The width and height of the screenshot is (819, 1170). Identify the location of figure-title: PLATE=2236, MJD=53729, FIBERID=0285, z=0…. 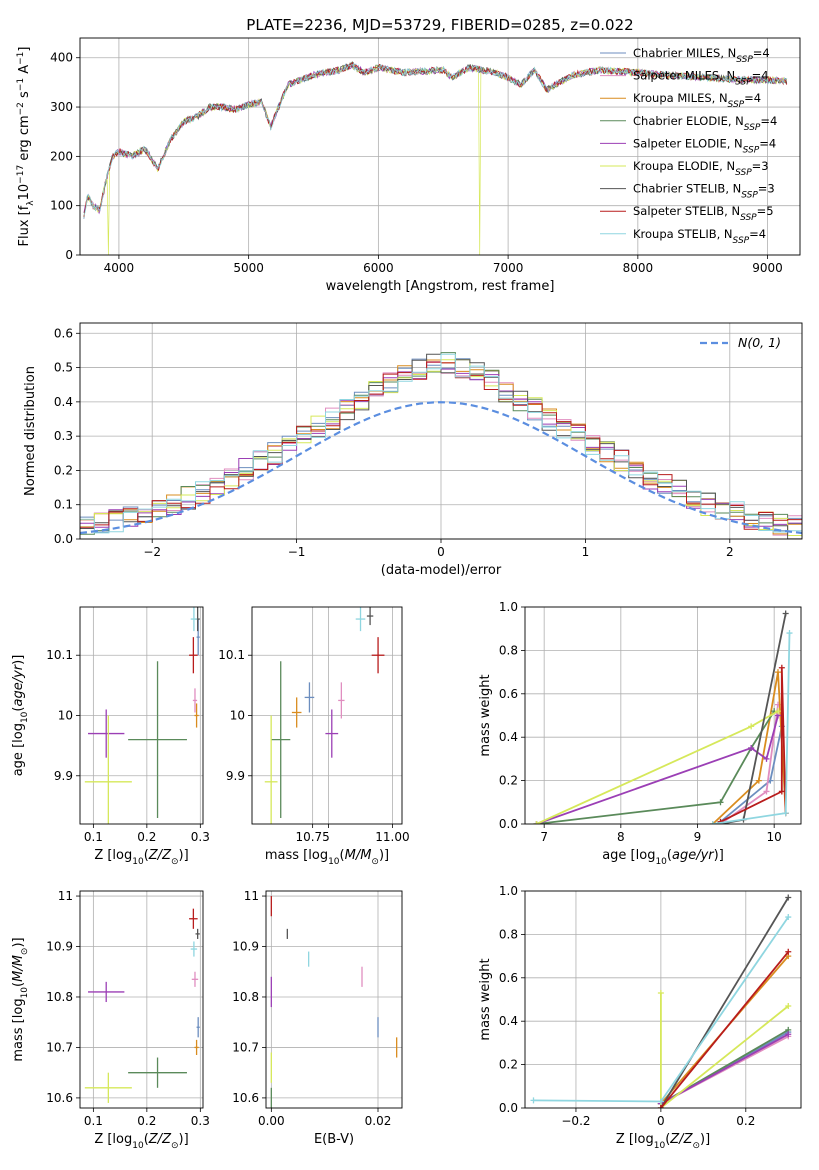
(439, 25).